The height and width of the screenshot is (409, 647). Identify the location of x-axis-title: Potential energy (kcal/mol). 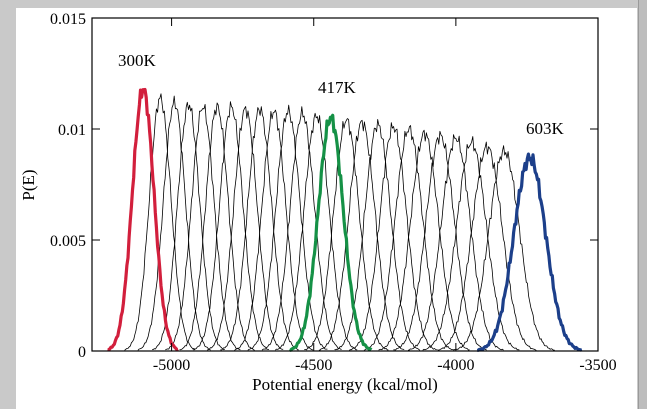
(345, 384).